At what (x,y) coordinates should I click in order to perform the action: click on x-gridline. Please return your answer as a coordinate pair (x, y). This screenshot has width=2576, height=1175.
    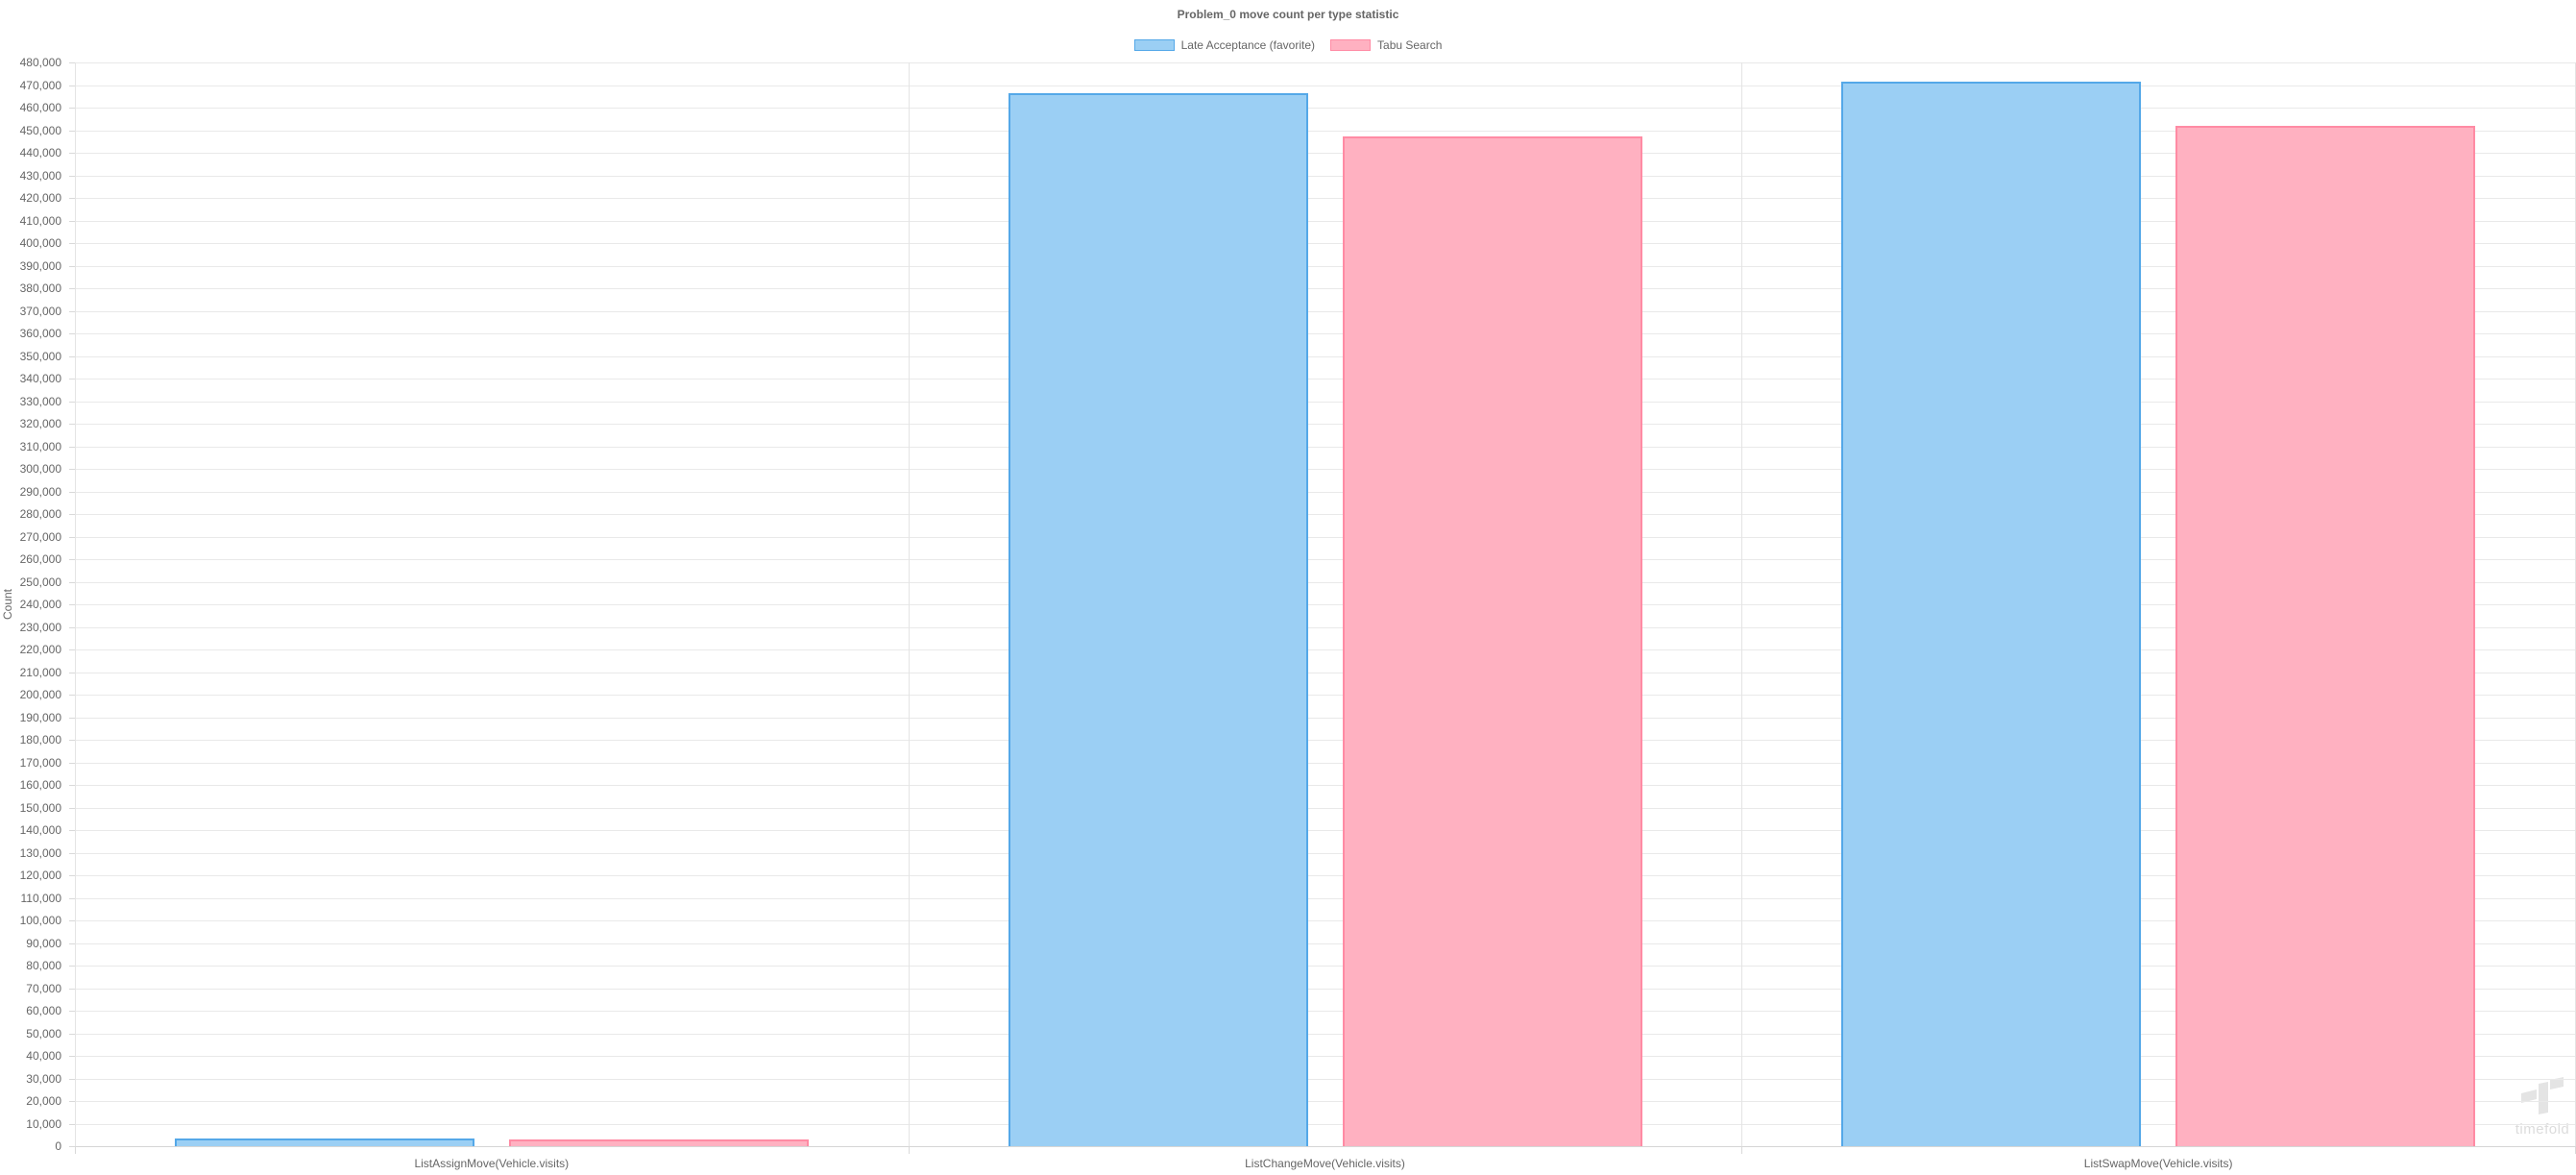
    Looking at the image, I should click on (1742, 604).